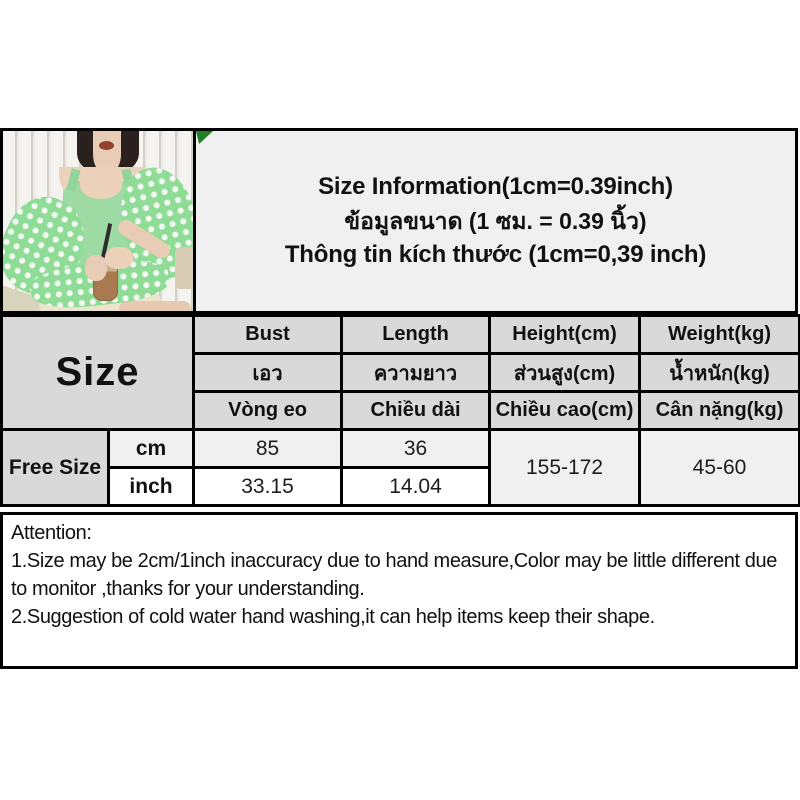 The height and width of the screenshot is (800, 800). What do you see at coordinates (101, 186) in the screenshot?
I see `tank-neckline` at bounding box center [101, 186].